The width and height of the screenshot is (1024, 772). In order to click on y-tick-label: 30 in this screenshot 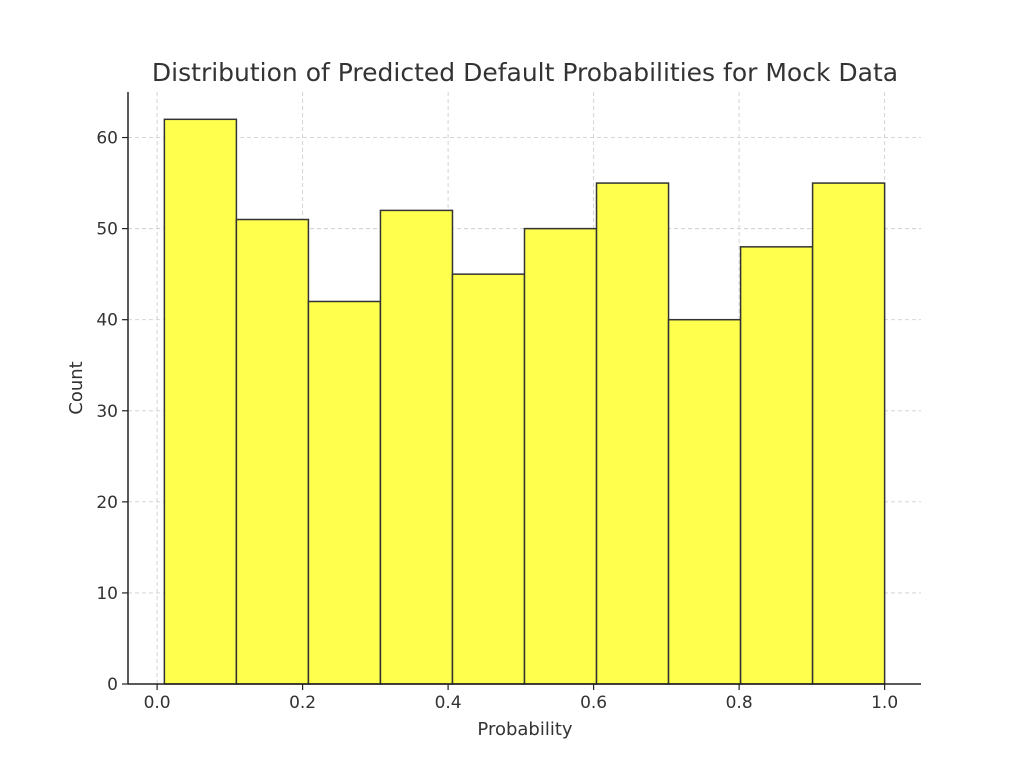, I will do `click(107, 412)`.